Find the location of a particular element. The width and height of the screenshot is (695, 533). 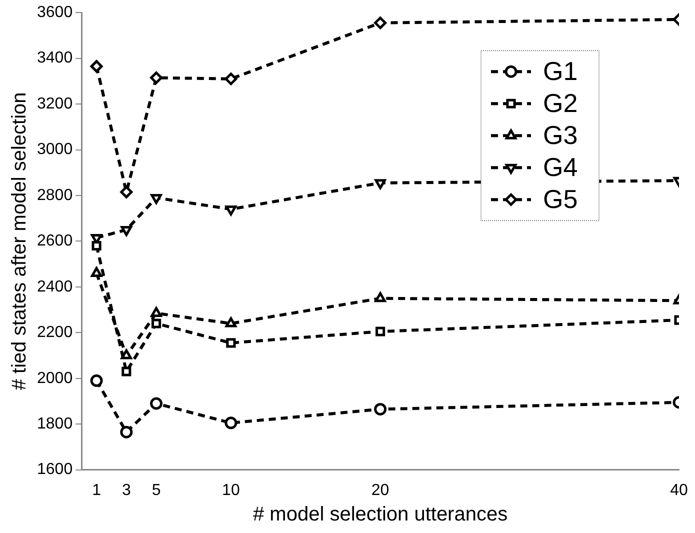

y-tick-label: 2600 is located at coordinates (55, 241).